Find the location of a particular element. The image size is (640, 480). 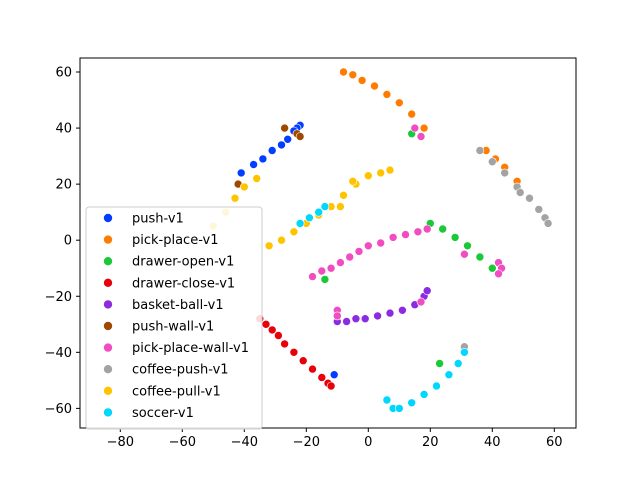

legend-marker-drawer-open-v1 is located at coordinates (108, 261).